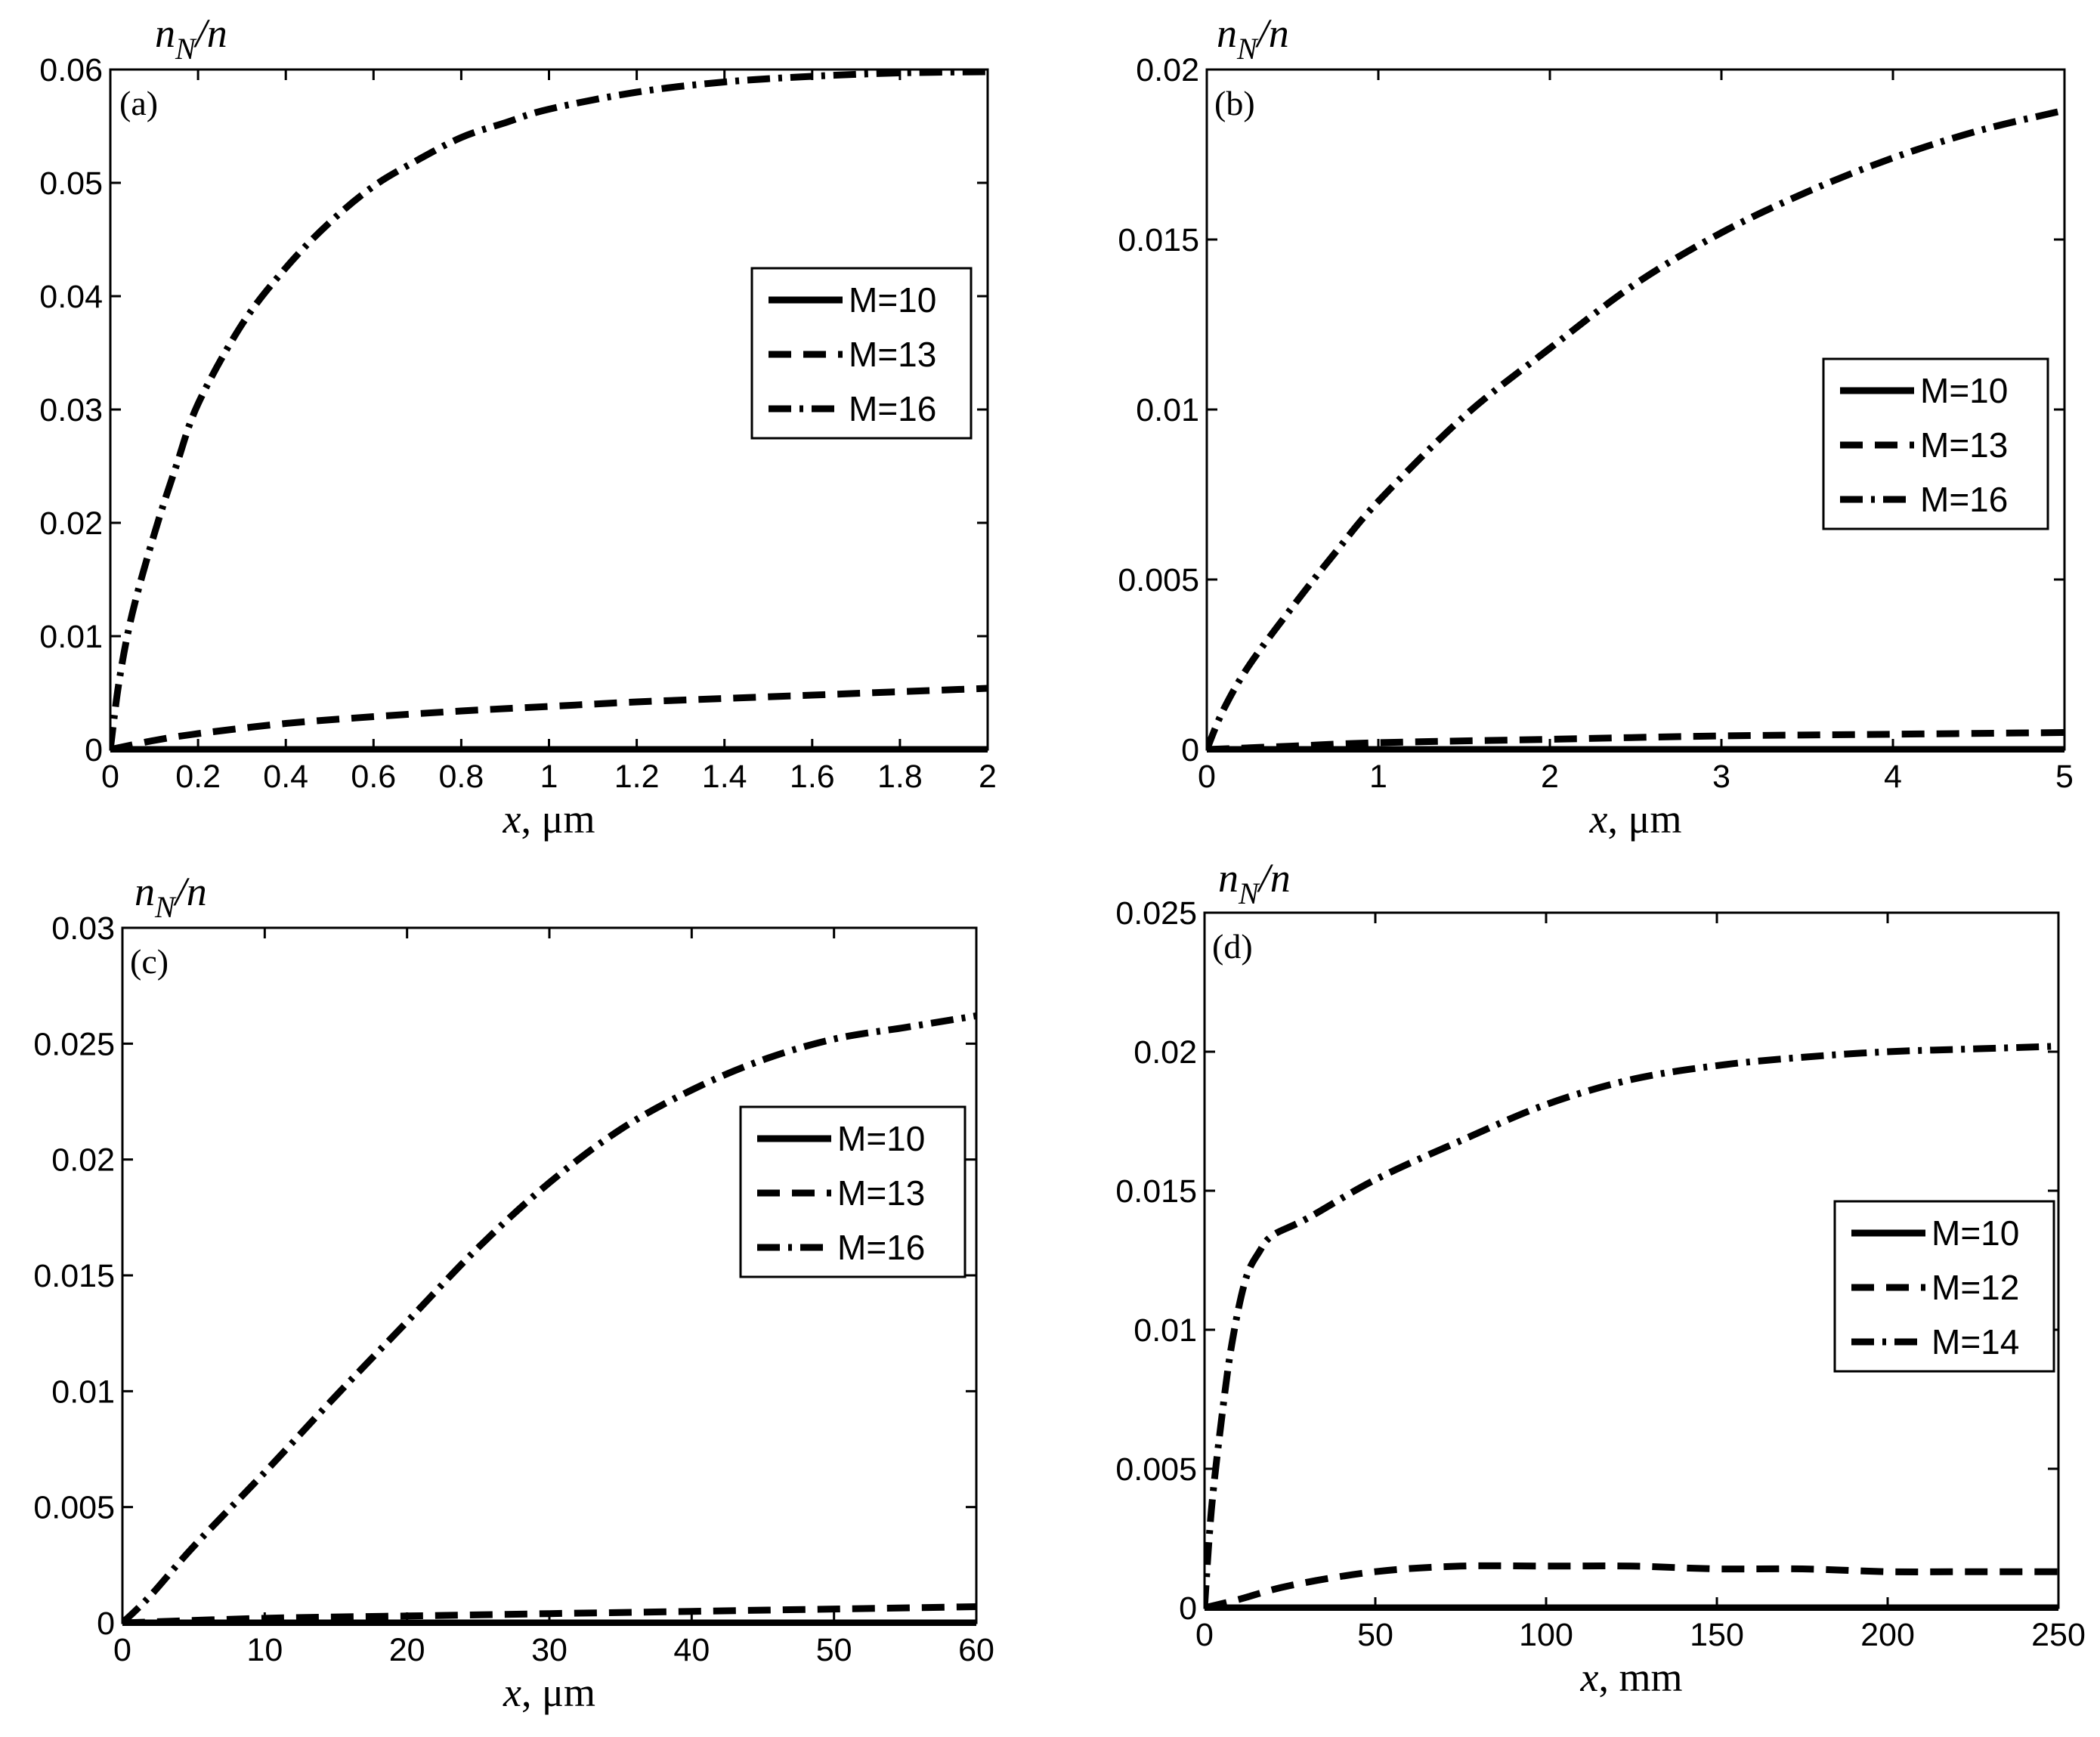 The image size is (2100, 1737). I want to click on panel-label: (d), so click(1232, 946).